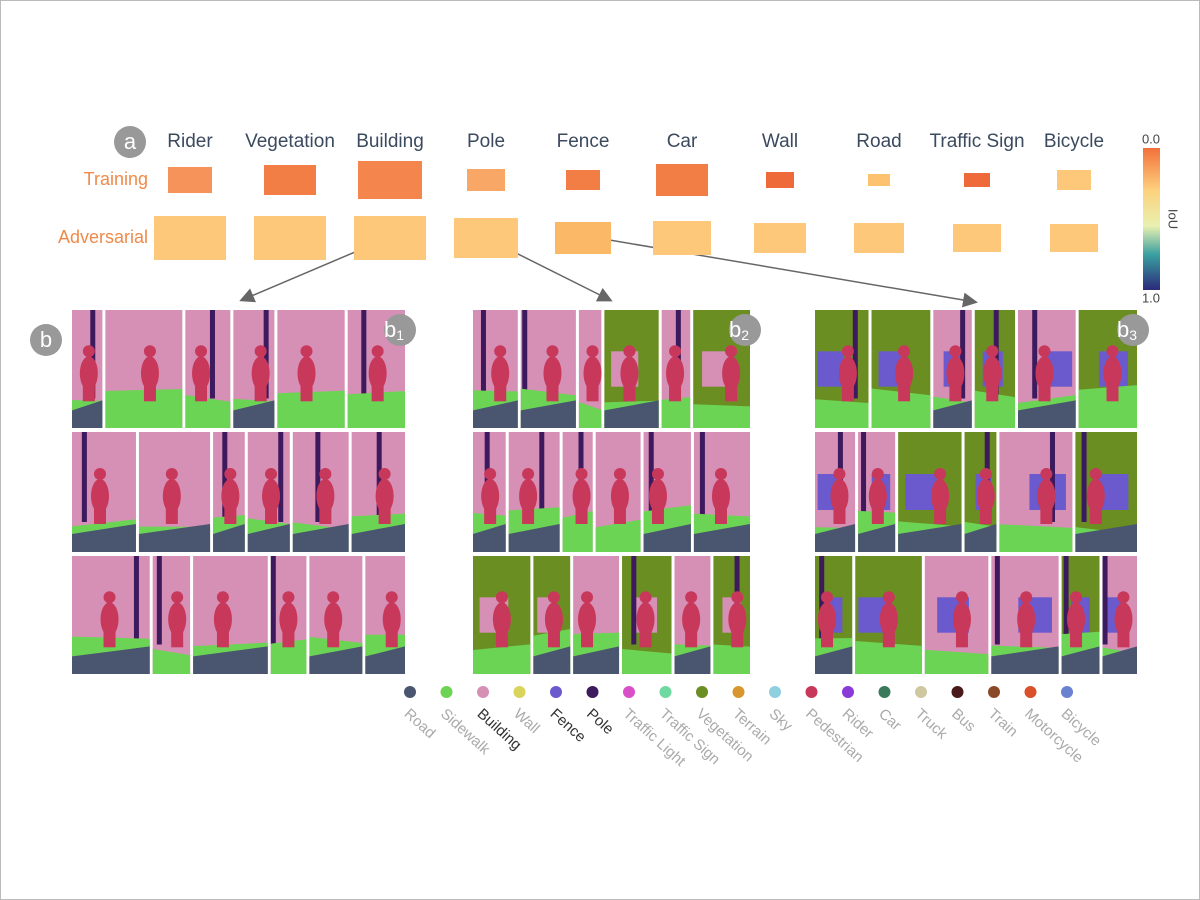  I want to click on row-label: Training, so click(116, 179).